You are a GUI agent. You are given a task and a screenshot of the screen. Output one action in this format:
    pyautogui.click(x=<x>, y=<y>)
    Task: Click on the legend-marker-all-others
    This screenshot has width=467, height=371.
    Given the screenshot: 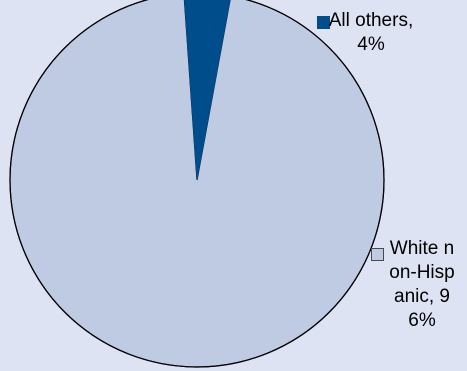 What is the action you would take?
    pyautogui.click(x=323, y=22)
    